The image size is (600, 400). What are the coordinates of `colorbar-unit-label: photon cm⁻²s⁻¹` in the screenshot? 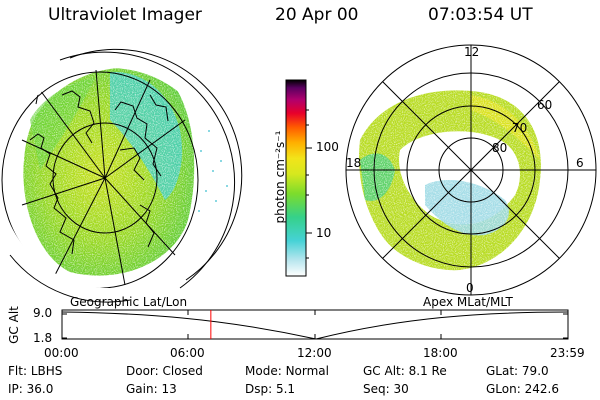 It's located at (280, 177).